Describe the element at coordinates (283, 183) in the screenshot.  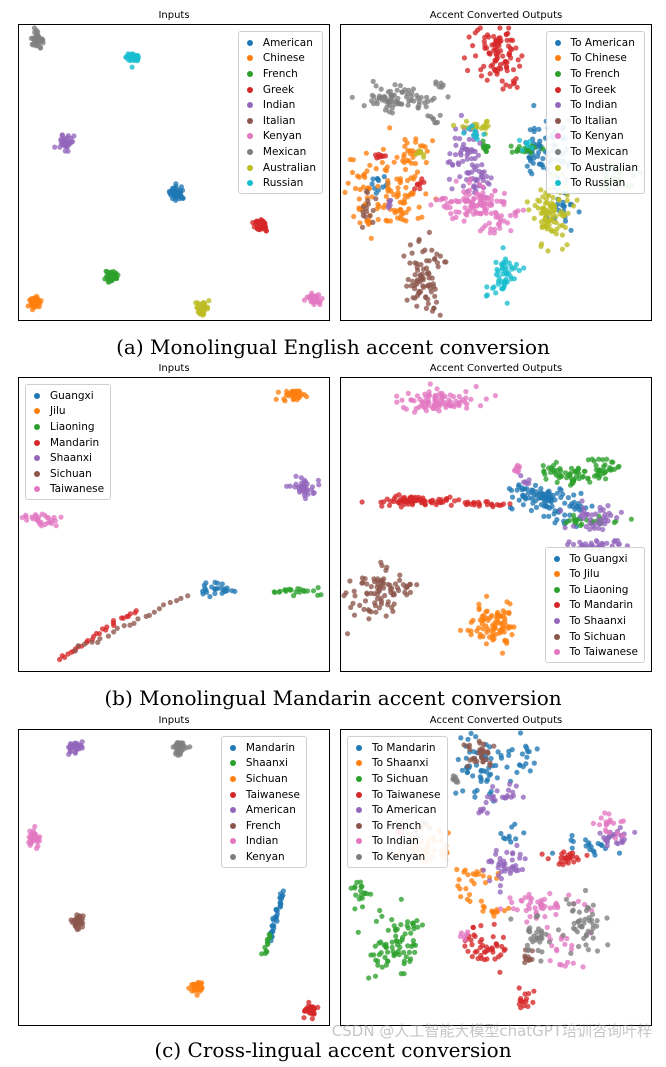
I see `legend-label: Russian` at that location.